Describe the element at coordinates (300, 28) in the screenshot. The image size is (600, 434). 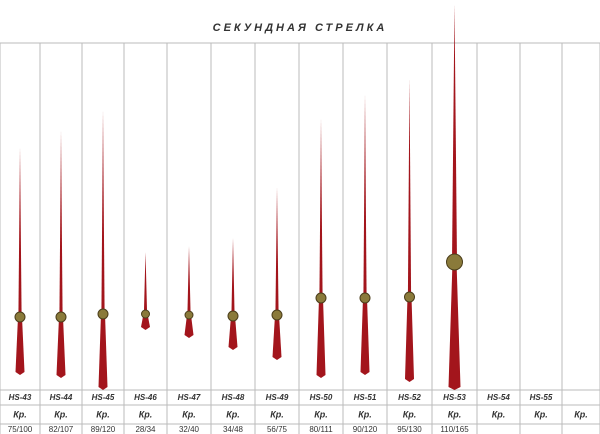
I see `title: СЕКУНДНАЯ СТРЕЛКА` at that location.